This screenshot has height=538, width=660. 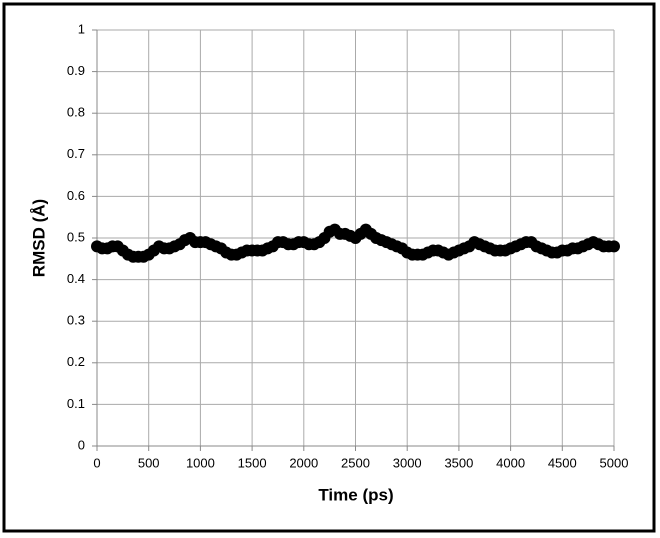 I want to click on y-tick-label: 0.3, so click(x=76, y=320).